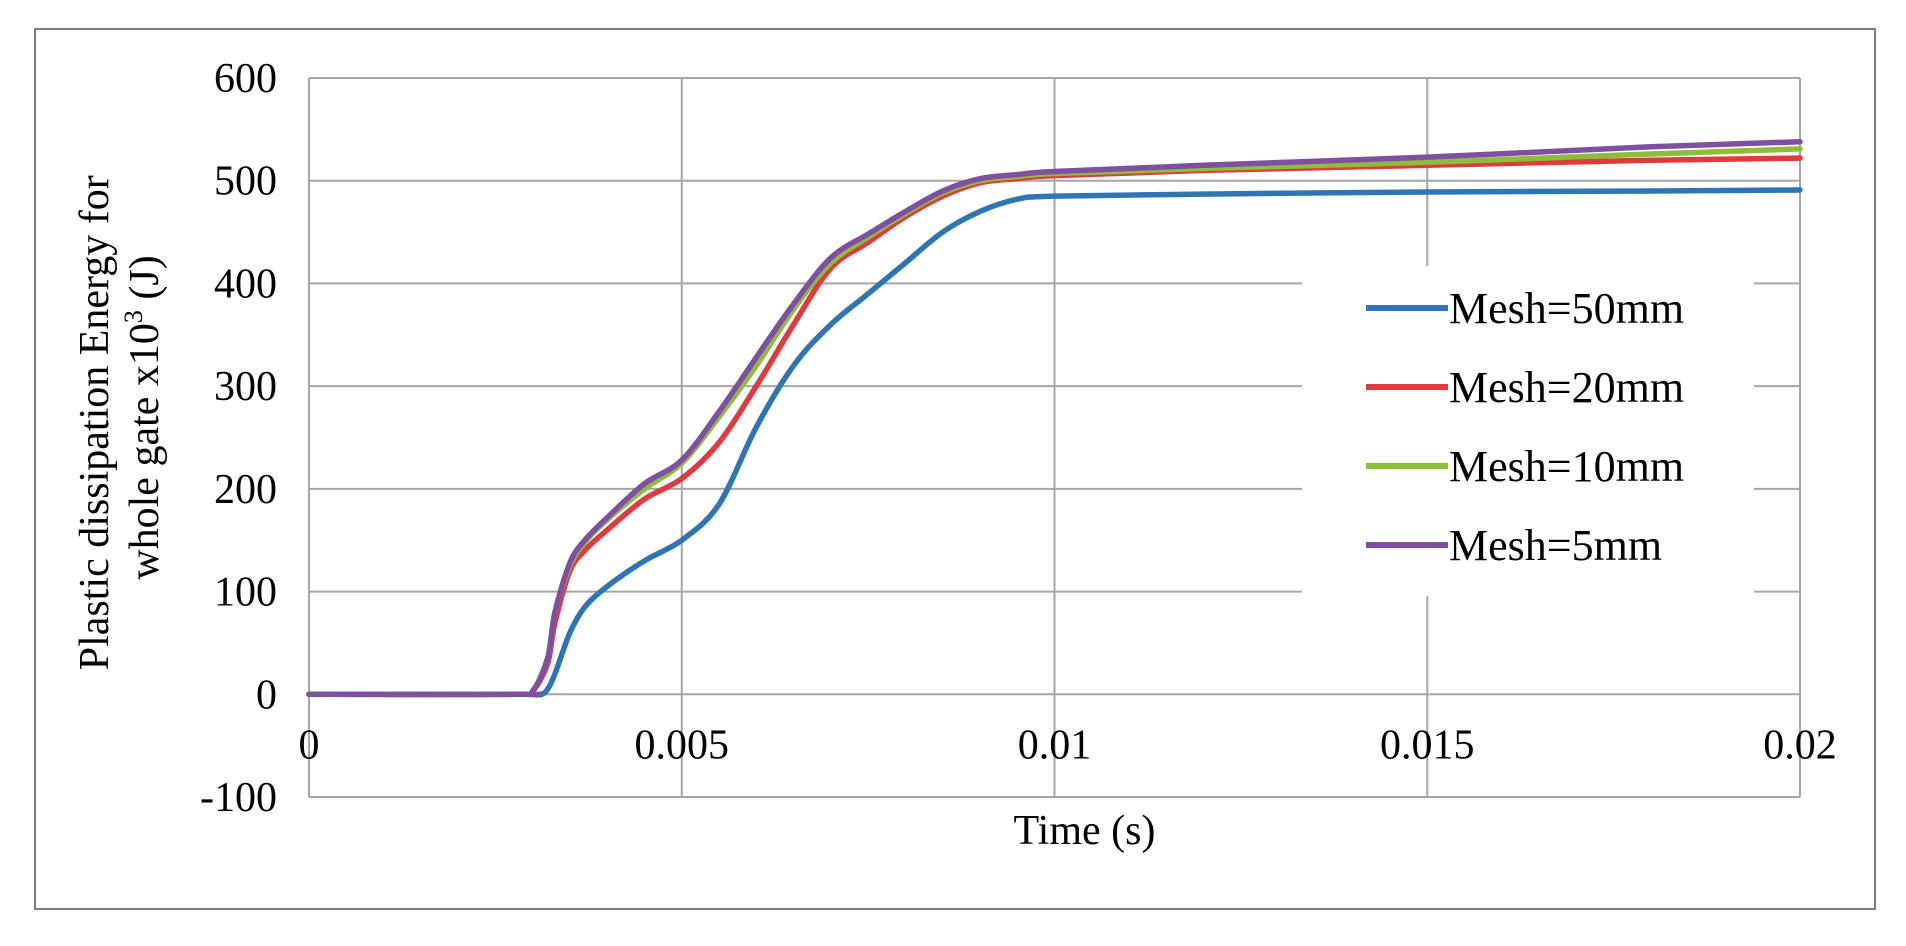 This screenshot has width=1906, height=946. Describe the element at coordinates (95, 422) in the screenshot. I see `y-axis-title-line1: Plastic dissipation Energy for` at that location.